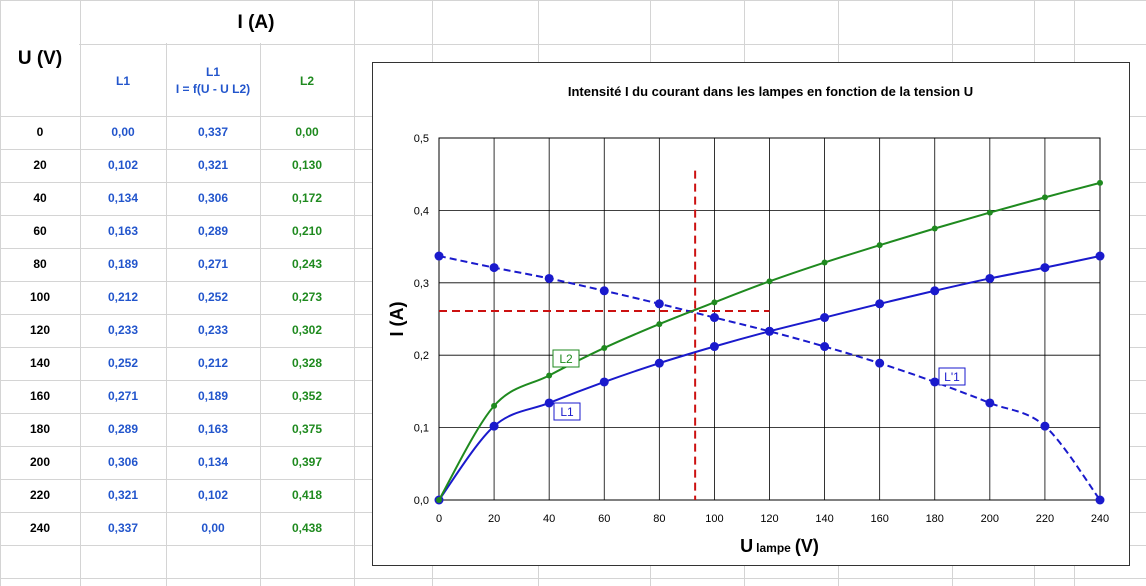 The width and height of the screenshot is (1146, 586). What do you see at coordinates (217, 22) in the screenshot?
I see `merged-header-bg` at bounding box center [217, 22].